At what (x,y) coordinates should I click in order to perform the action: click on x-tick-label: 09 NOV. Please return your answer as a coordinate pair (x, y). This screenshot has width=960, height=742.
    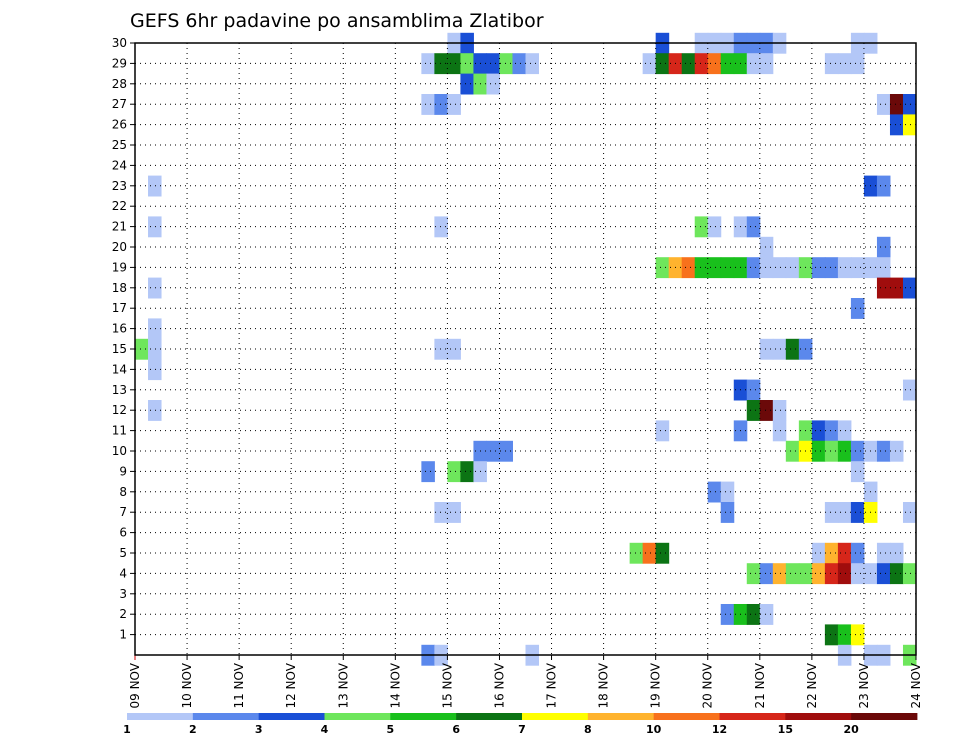
    Looking at the image, I should click on (135, 685).